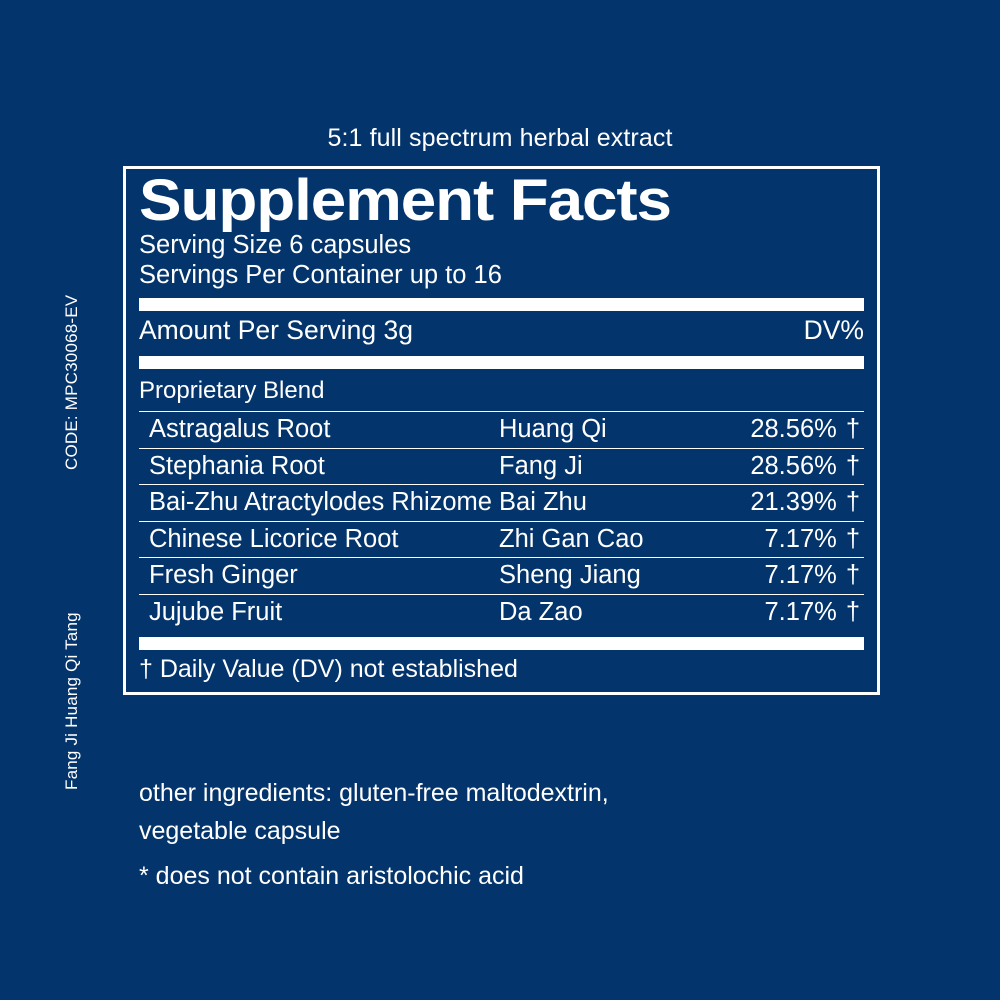 The image size is (1000, 1000). I want to click on ingredient-percent-value: 21.39%, so click(793, 502).